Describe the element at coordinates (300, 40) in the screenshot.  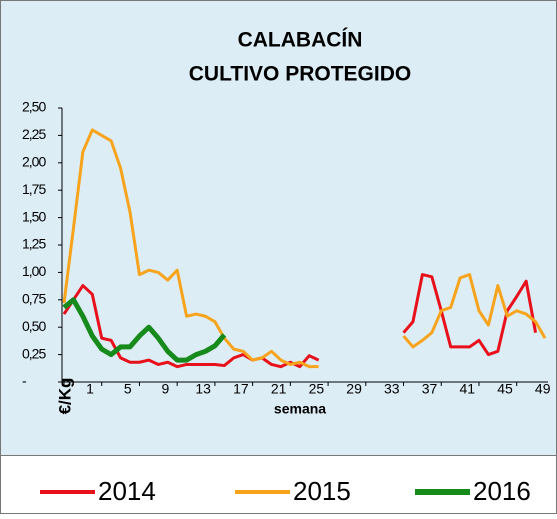
I see `chart-title: CALABACÍN` at that location.